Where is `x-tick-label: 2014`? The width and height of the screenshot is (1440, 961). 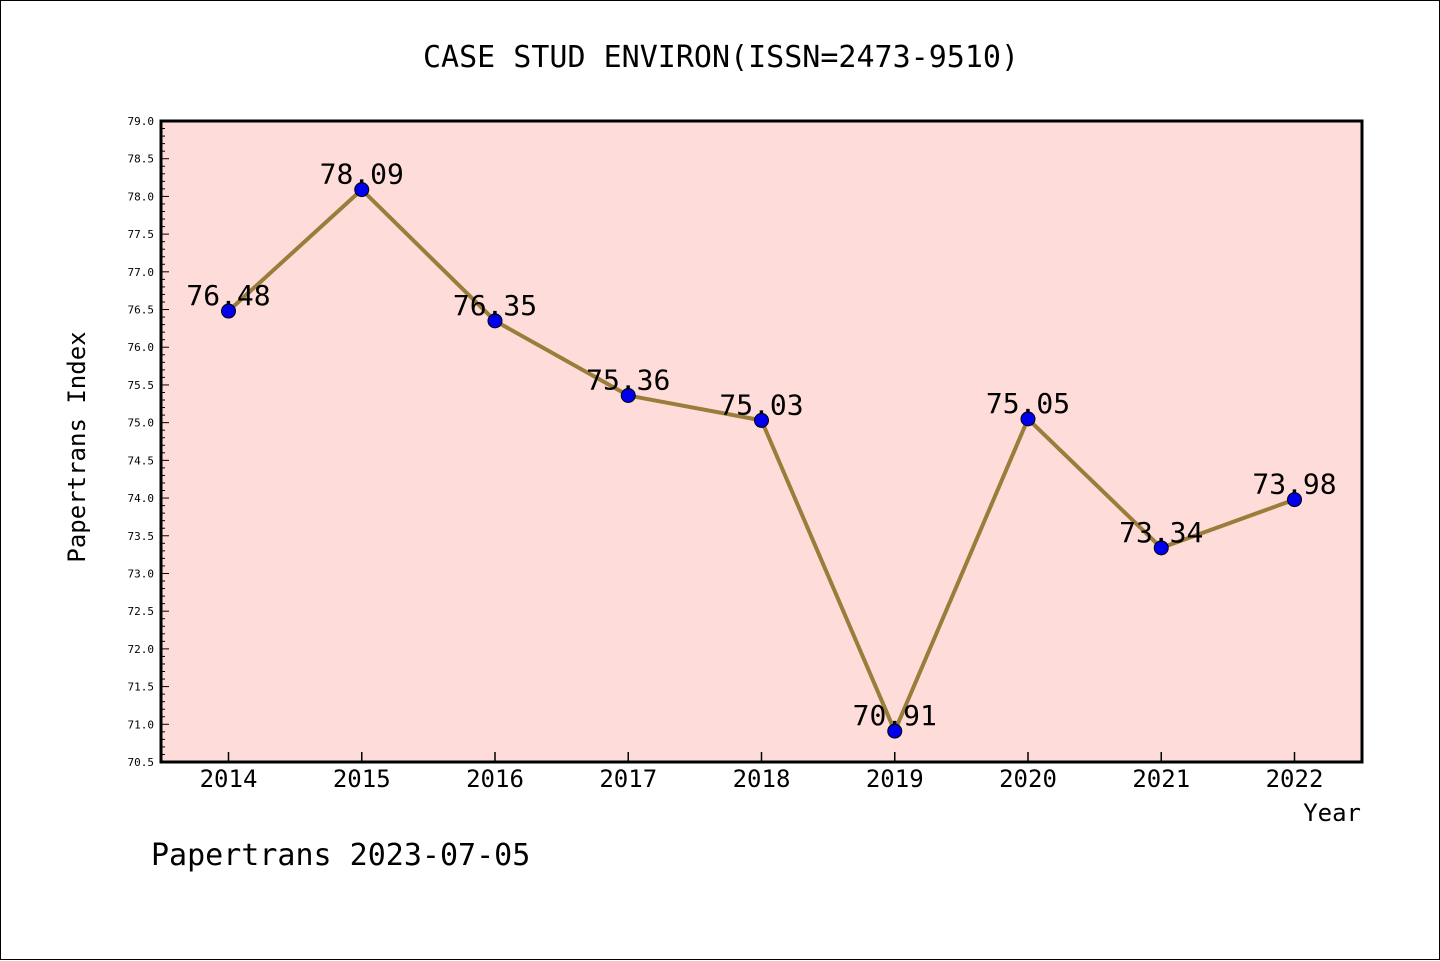
x-tick-label: 2014 is located at coordinates (229, 779).